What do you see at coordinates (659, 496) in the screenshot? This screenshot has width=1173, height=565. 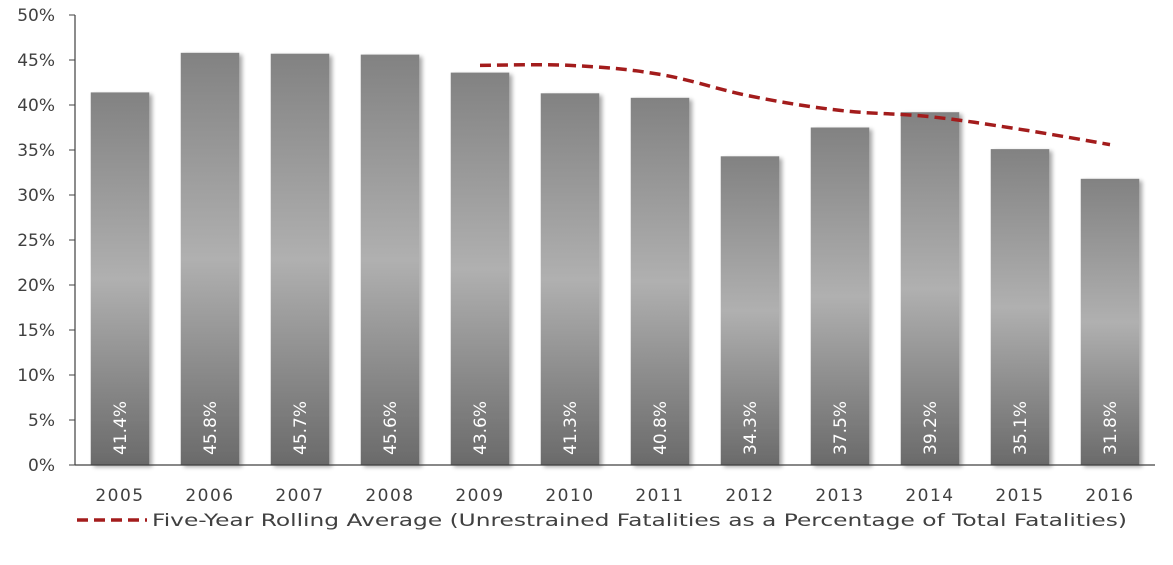 I see `x-tick-label: 2011` at bounding box center [659, 496].